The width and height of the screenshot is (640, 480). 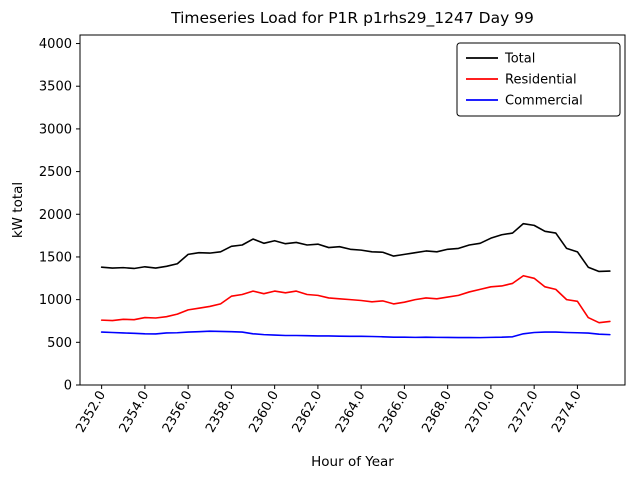 I want to click on y-tick-label: 1000, so click(x=55, y=300).